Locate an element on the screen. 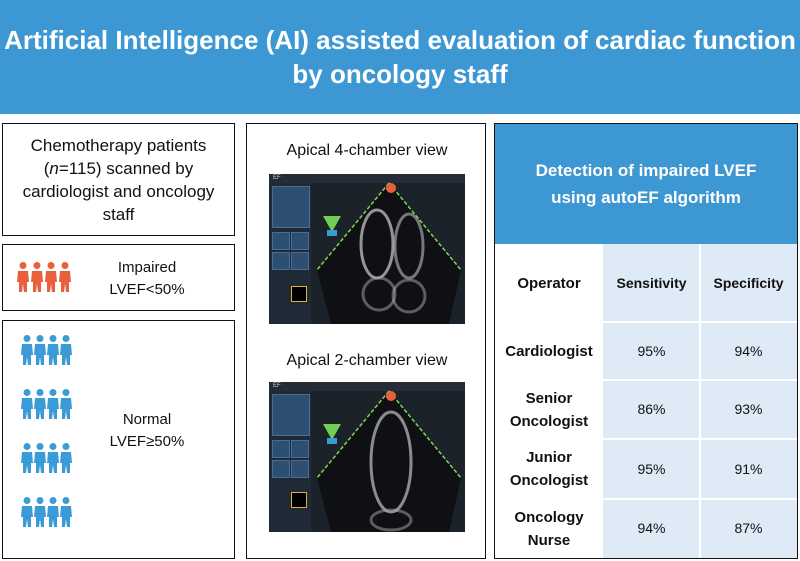  row-specificity: 94% is located at coordinates (748, 351).